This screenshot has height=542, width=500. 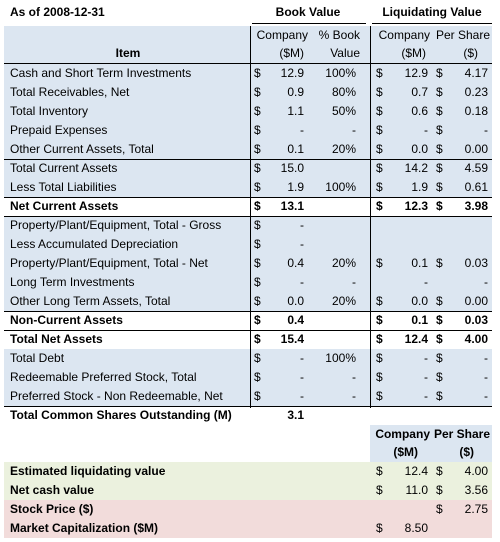 I want to click on per-share-value: 0.18, so click(x=476, y=111).